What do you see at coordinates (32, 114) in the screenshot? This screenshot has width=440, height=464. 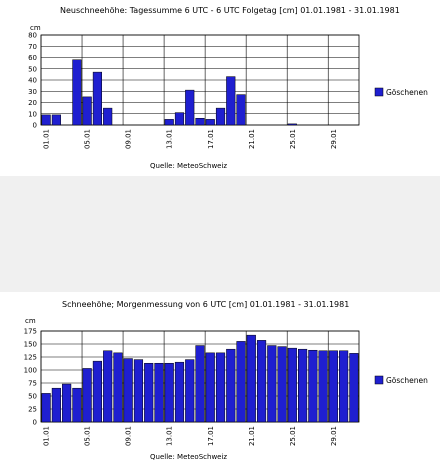 I see `y-tick-label: 10` at bounding box center [32, 114].